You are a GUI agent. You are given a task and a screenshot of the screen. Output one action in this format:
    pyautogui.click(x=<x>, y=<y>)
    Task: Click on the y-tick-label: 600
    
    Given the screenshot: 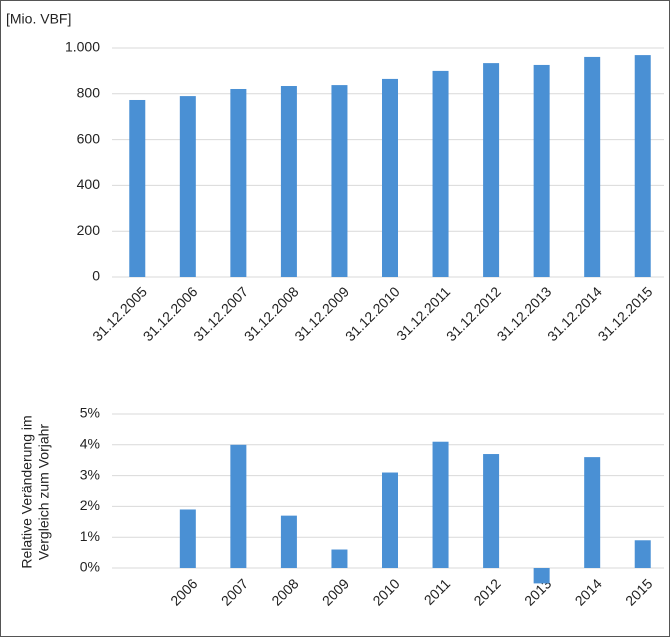 What is the action you would take?
    pyautogui.click(x=89, y=138)
    